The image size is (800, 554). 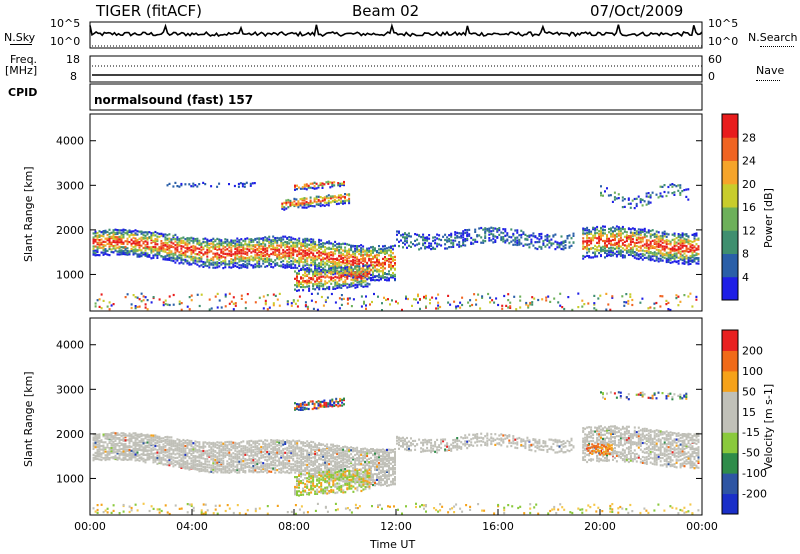 What do you see at coordinates (749, 184) in the screenshot?
I see `power-colorbar-tick-4: 20` at bounding box center [749, 184].